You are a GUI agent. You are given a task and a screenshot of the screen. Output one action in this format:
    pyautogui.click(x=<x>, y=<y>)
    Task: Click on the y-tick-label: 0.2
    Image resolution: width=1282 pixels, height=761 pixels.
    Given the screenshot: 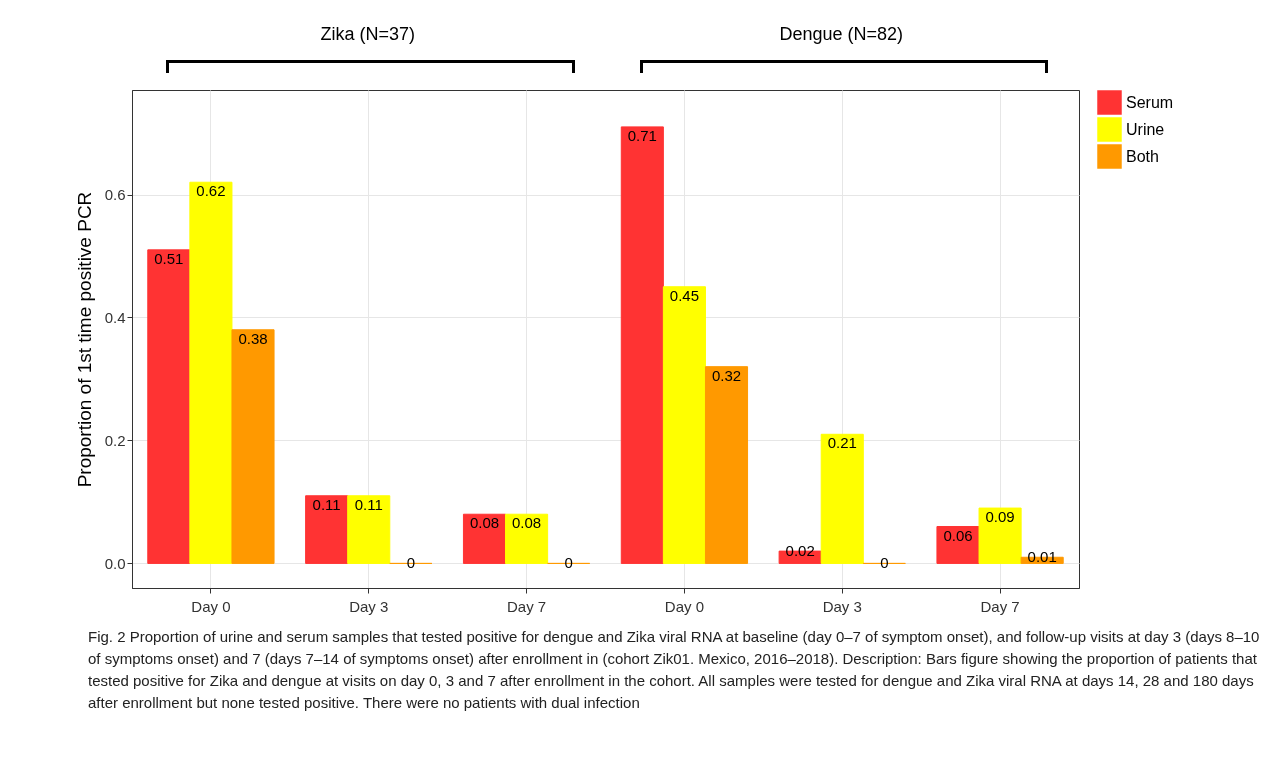 What is the action you would take?
    pyautogui.click(x=115, y=440)
    